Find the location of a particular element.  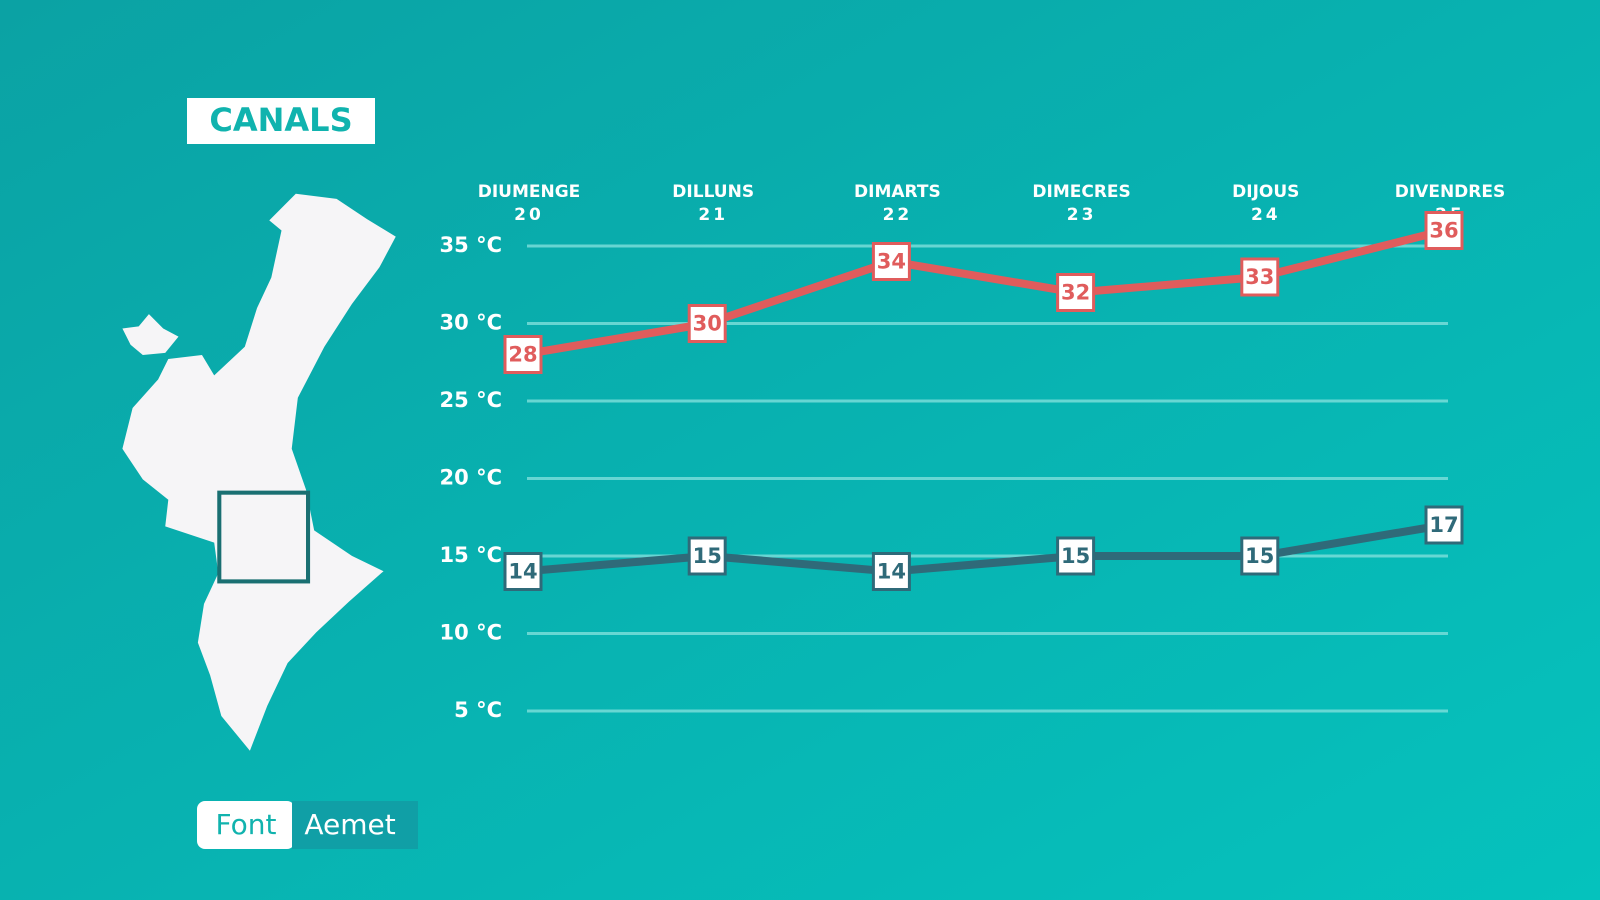

source-label: Font is located at coordinates (246, 824).